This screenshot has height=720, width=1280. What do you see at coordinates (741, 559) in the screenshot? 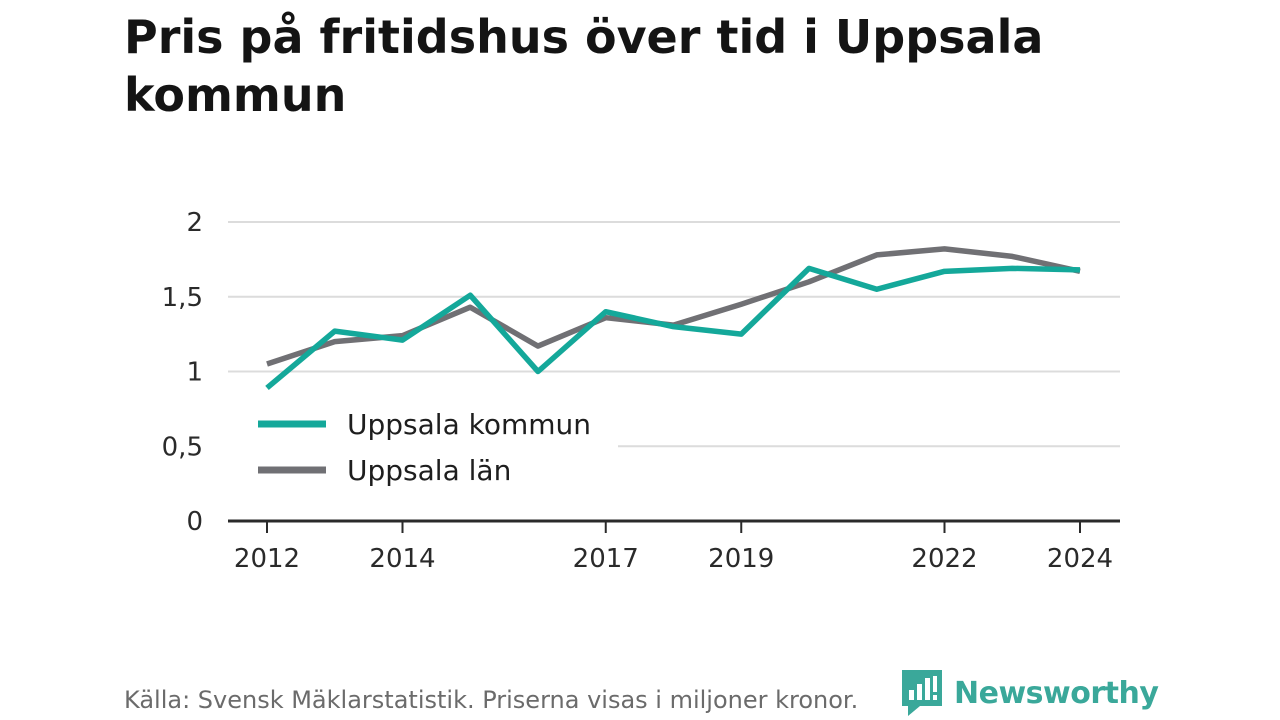
I see `x-tick-label: 2019` at bounding box center [741, 559].